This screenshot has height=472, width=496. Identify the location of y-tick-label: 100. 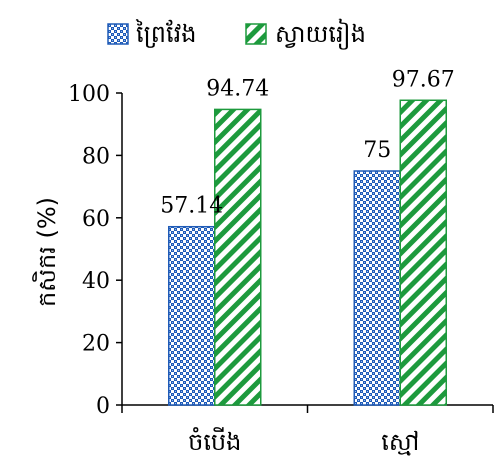
(89, 94).